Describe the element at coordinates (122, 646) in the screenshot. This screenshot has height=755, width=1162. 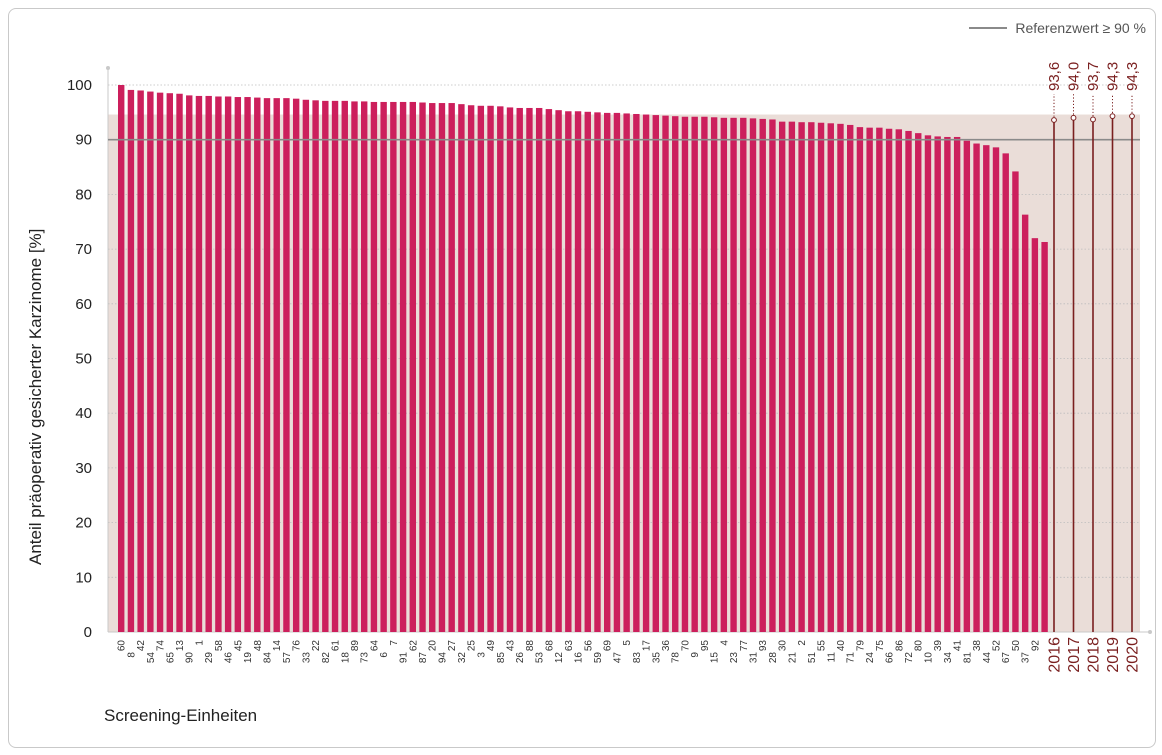
I see `x-tick-label: 60` at that location.